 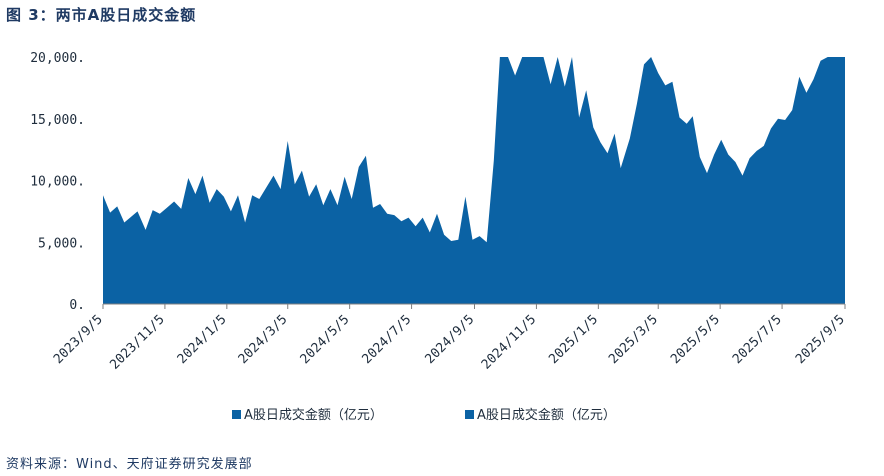 I want to click on figure-title: 图 3：两市A股日成交金额, so click(x=101, y=15).